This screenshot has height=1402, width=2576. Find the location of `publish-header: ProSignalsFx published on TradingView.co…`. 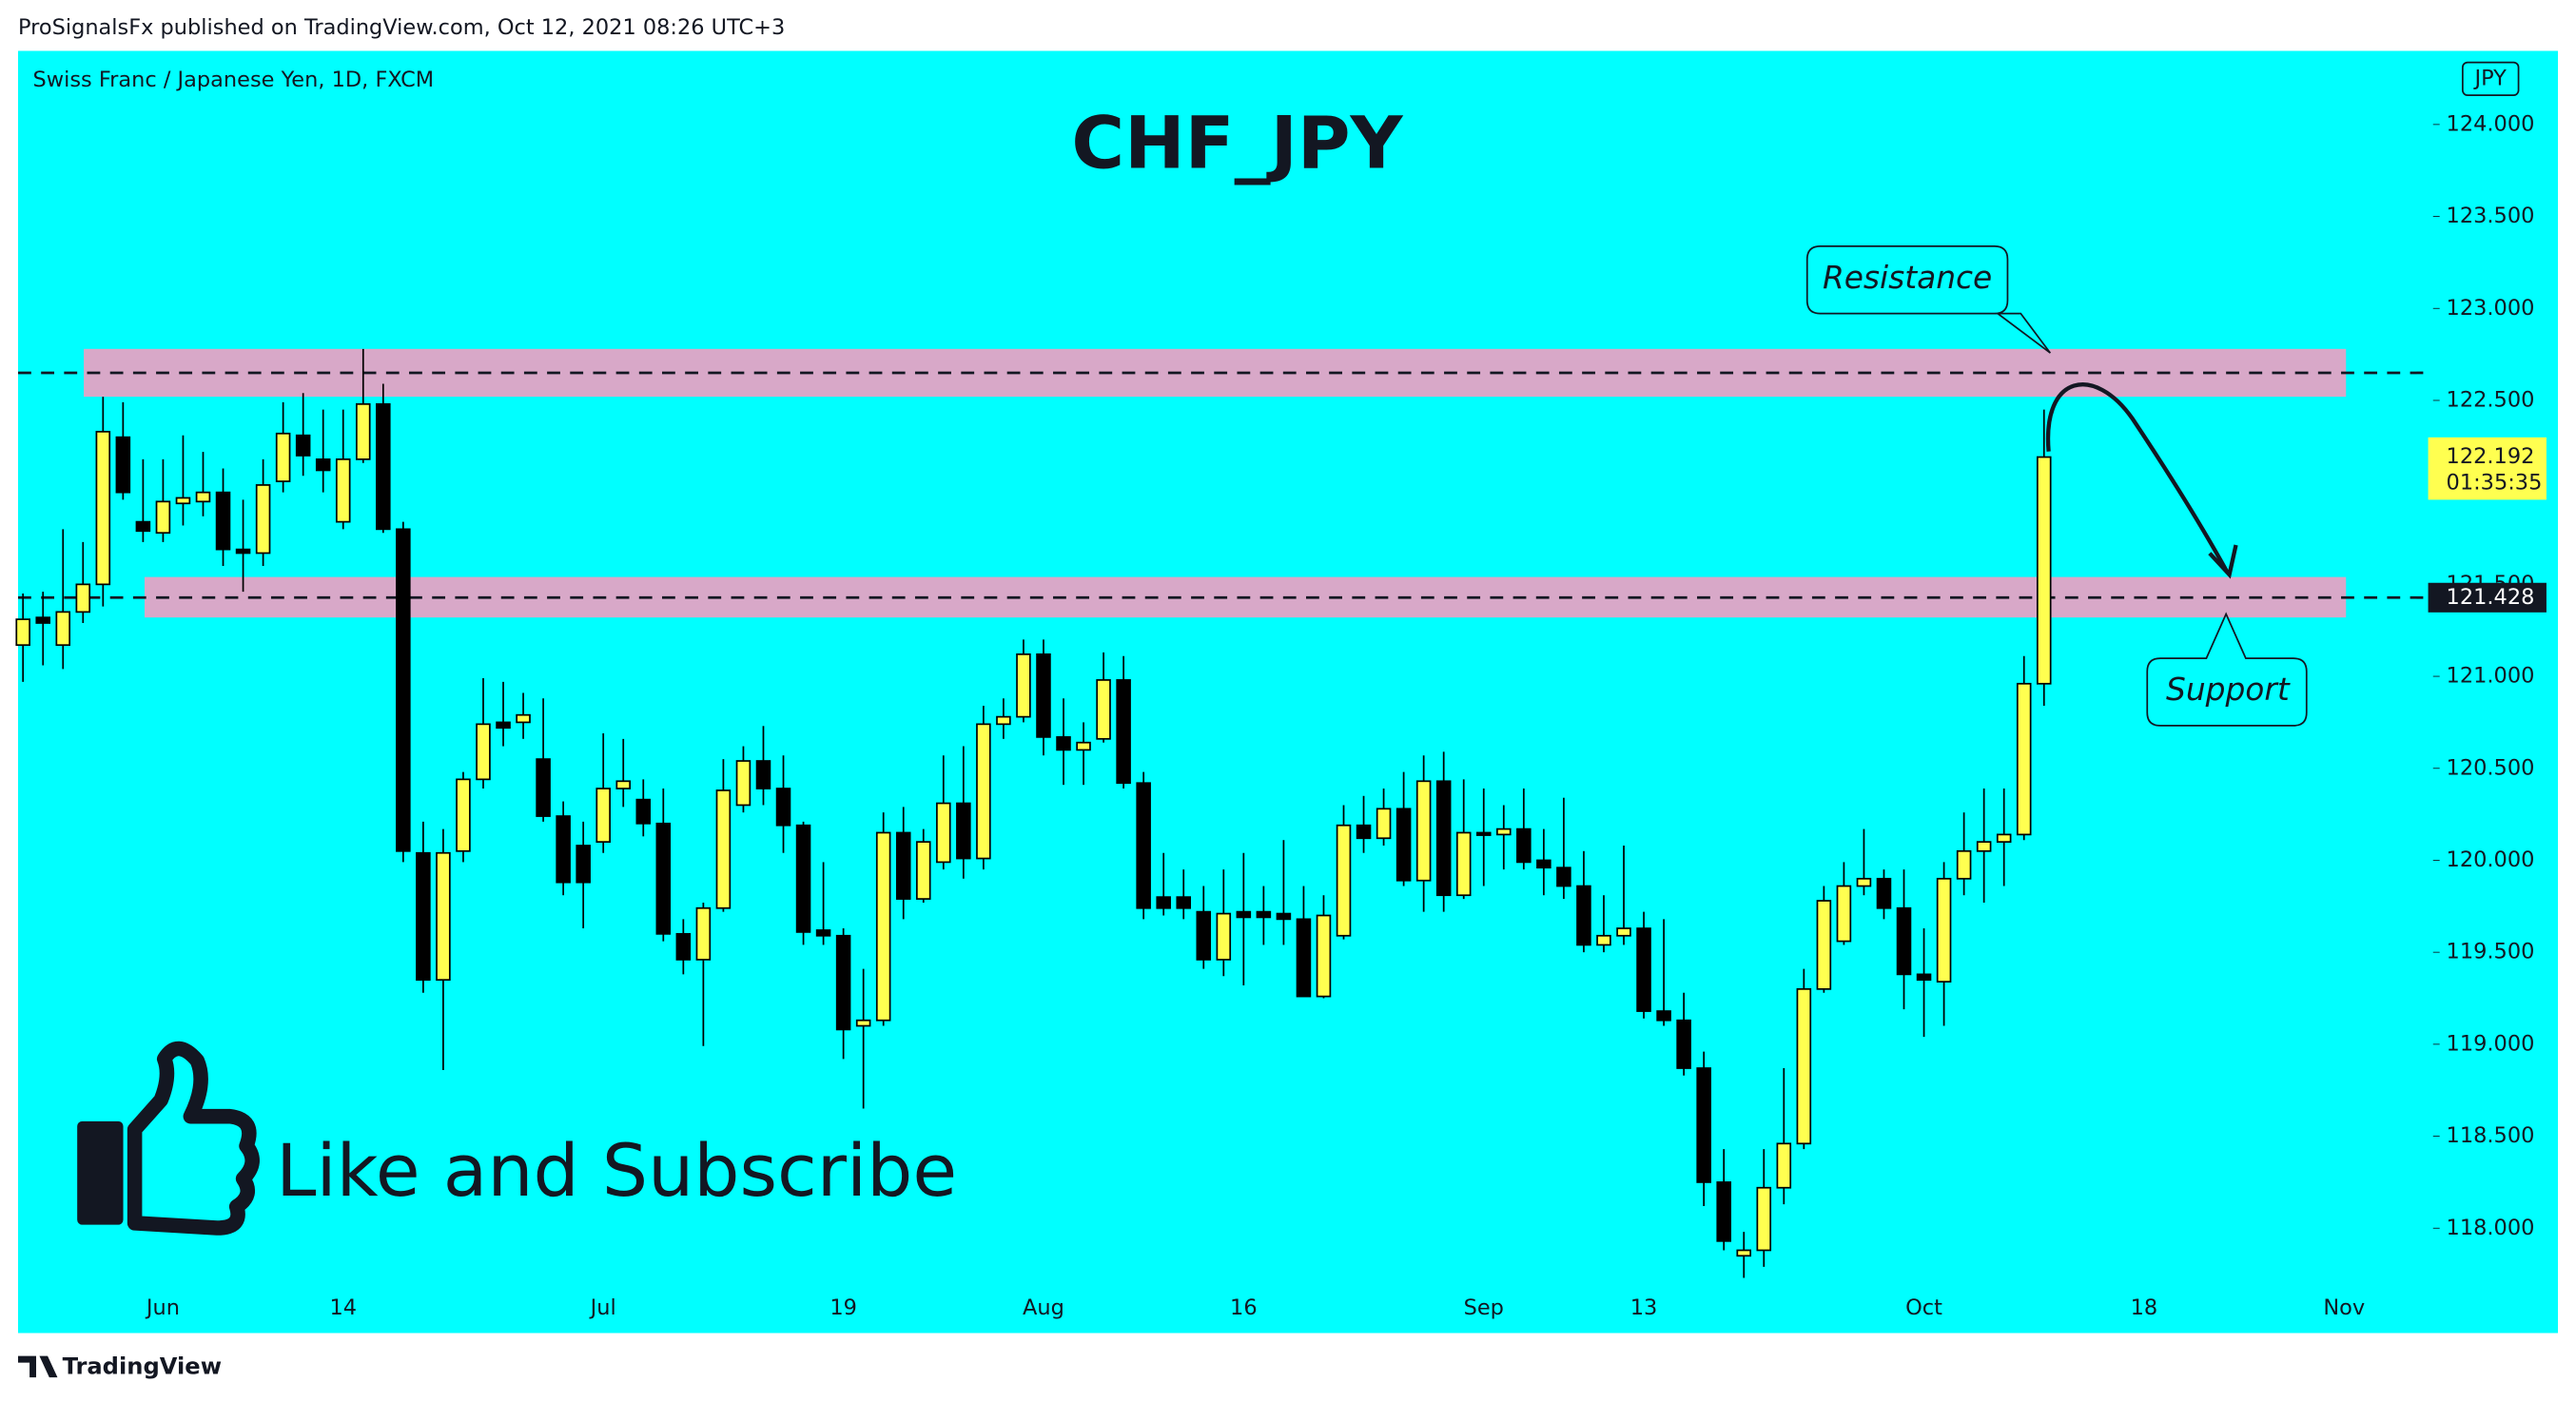

publish-header: ProSignalsFx published on TradingView.co… is located at coordinates (402, 27).